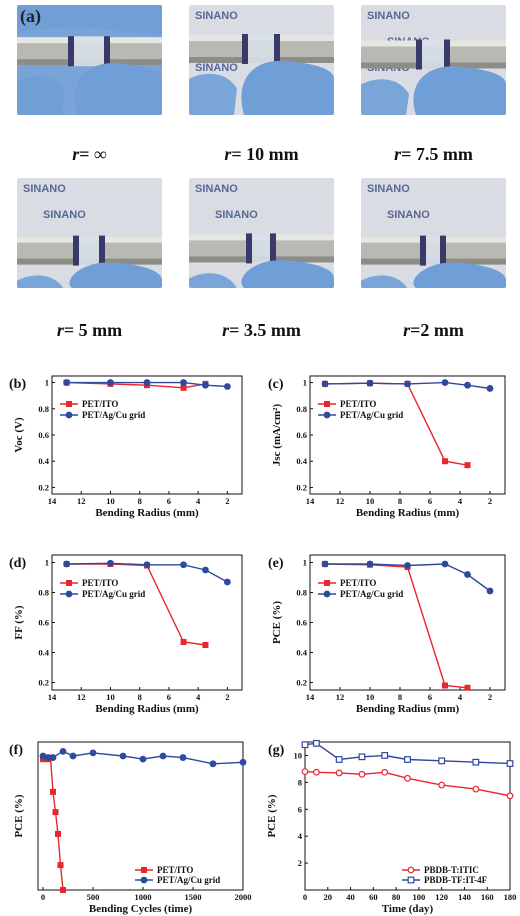 The height and width of the screenshot is (916, 520). Describe the element at coordinates (300, 836) in the screenshot. I see `y-tick-label: 4` at that location.